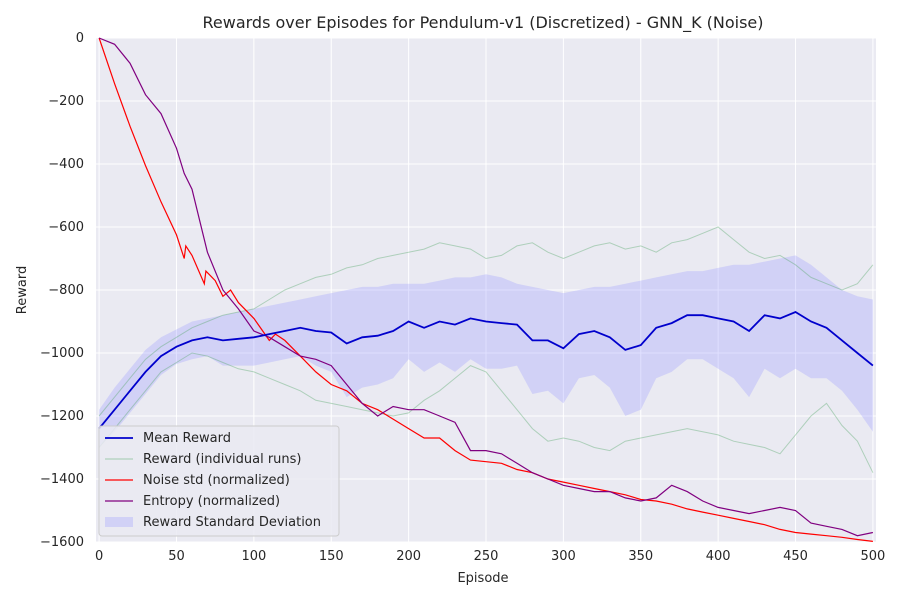 The image size is (900, 600). I want to click on x-tick-label: 450, so click(795, 556).